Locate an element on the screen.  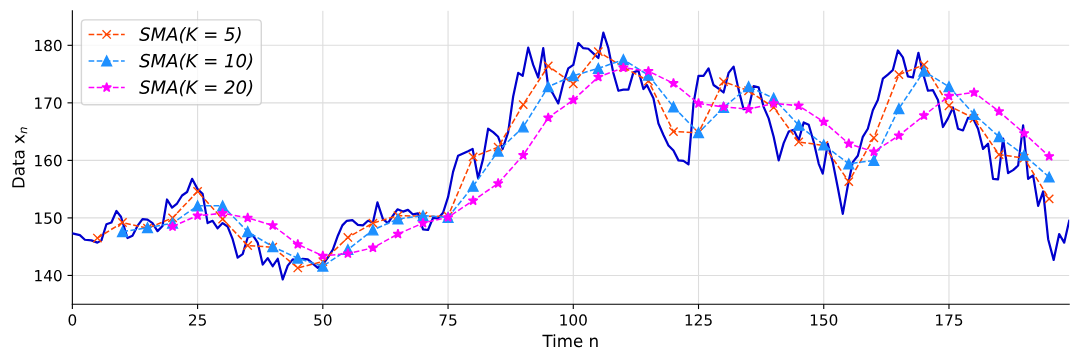
x-tick-label: 150 is located at coordinates (824, 320).